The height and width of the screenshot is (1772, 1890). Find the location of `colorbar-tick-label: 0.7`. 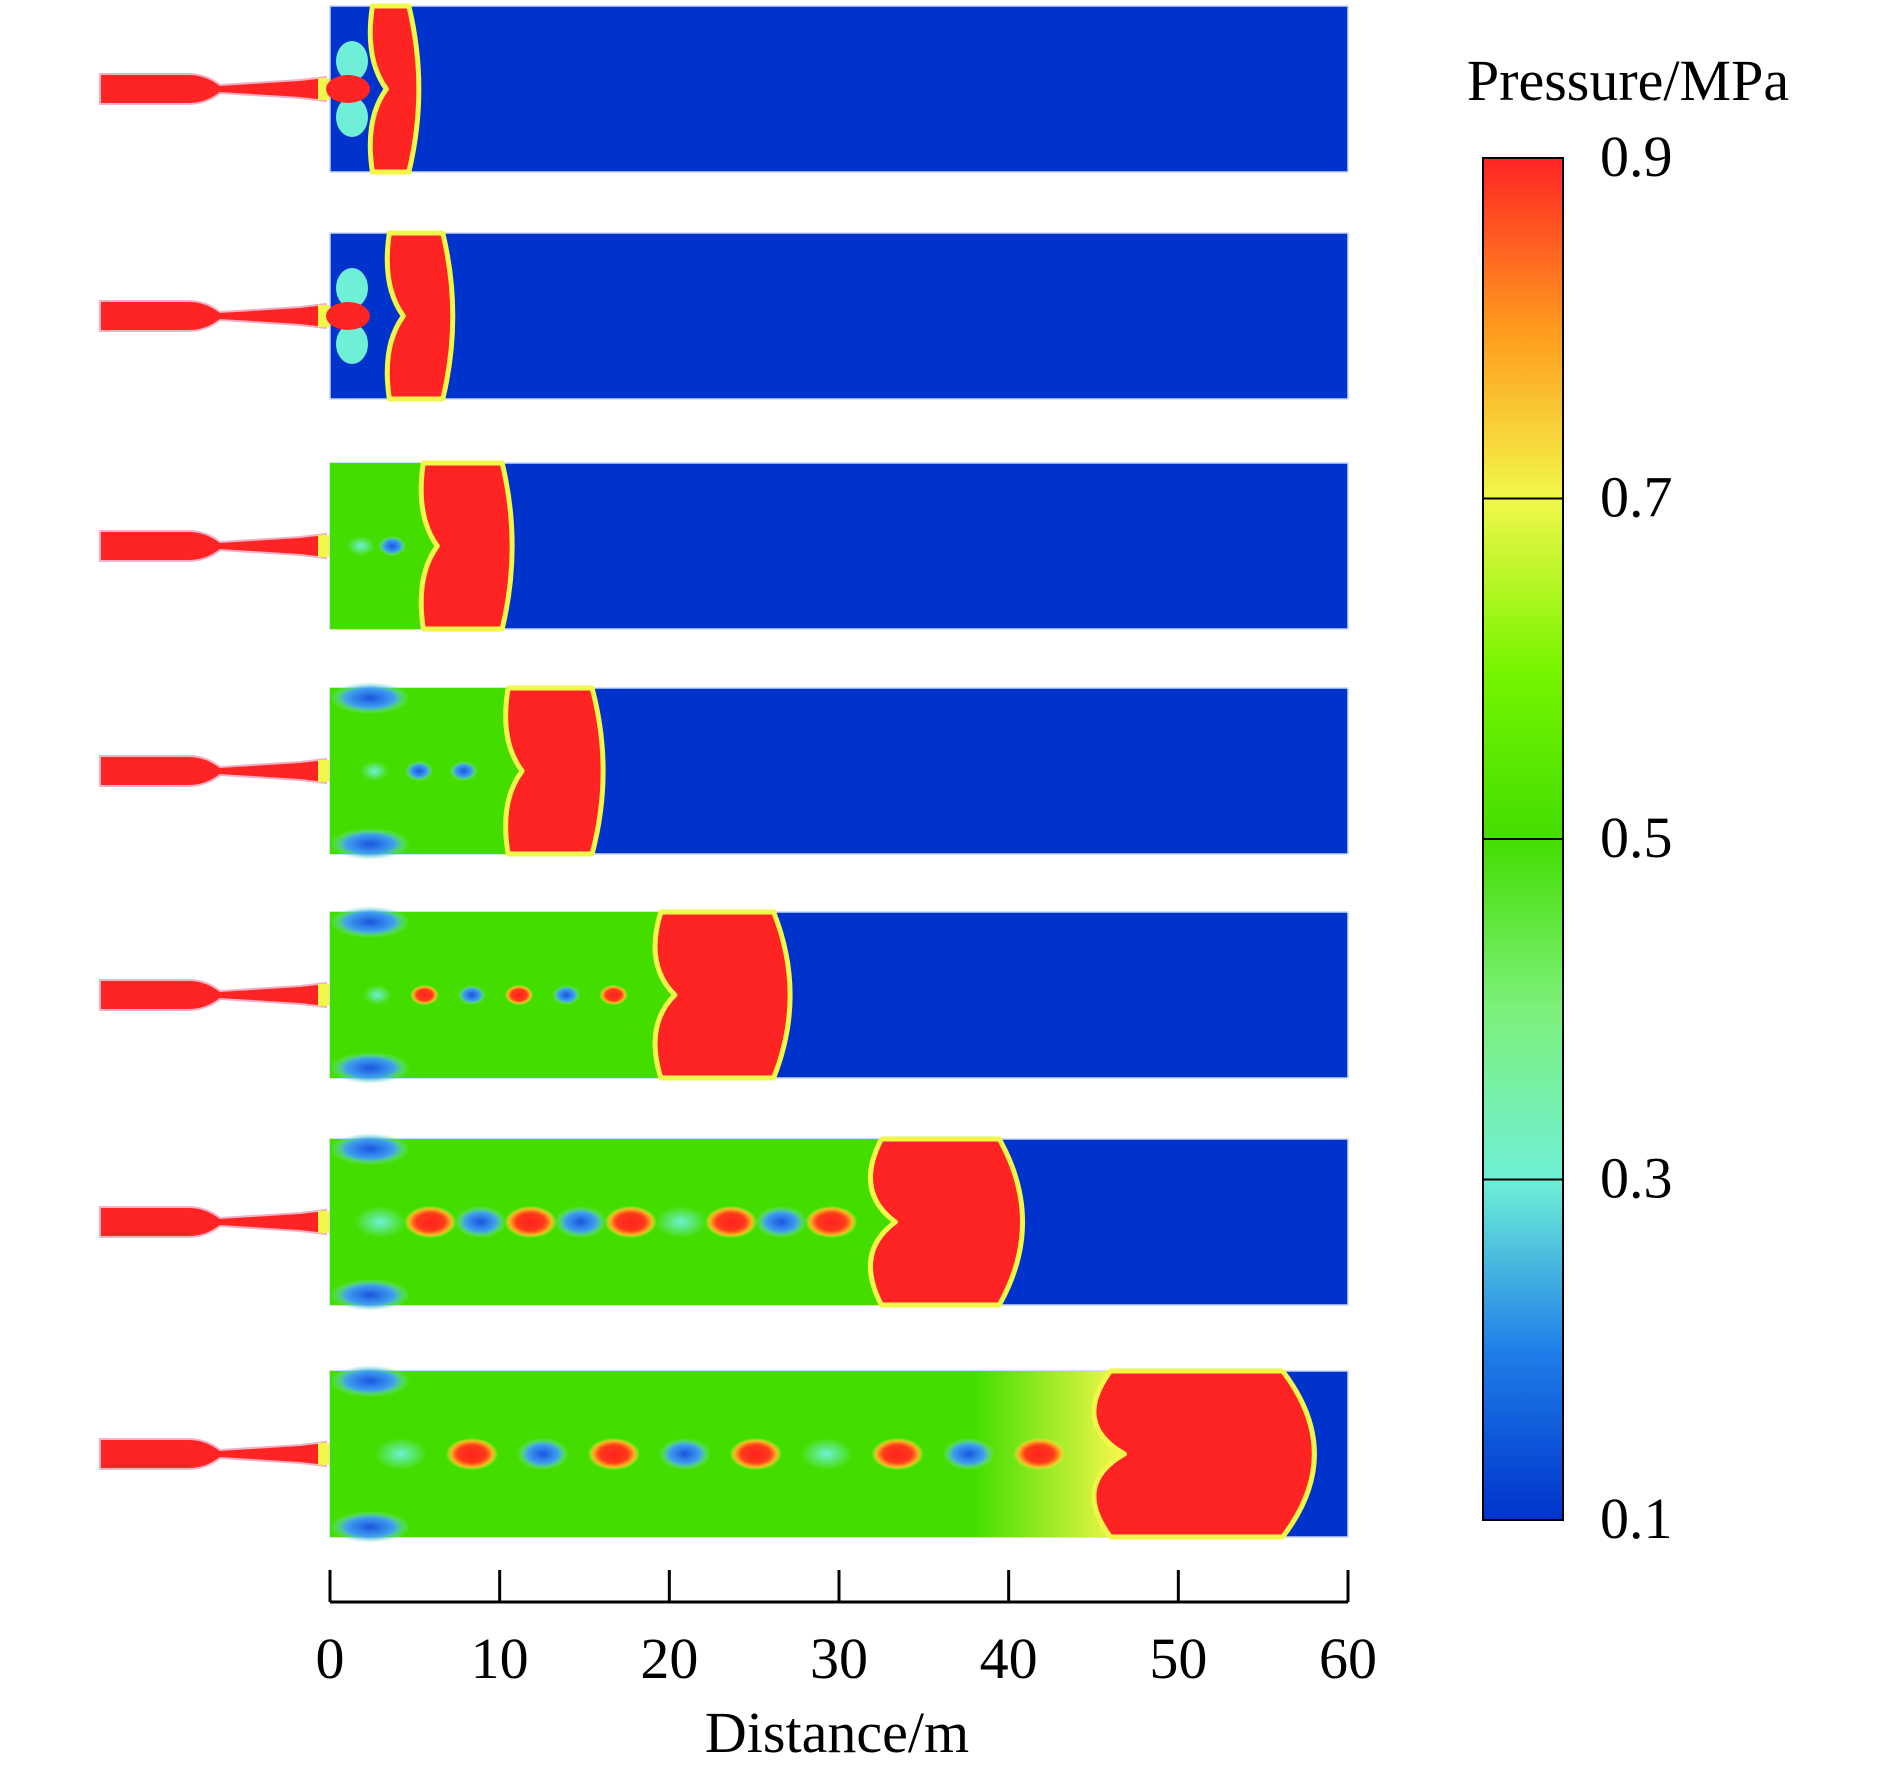

colorbar-tick-label: 0.7 is located at coordinates (1636, 497).